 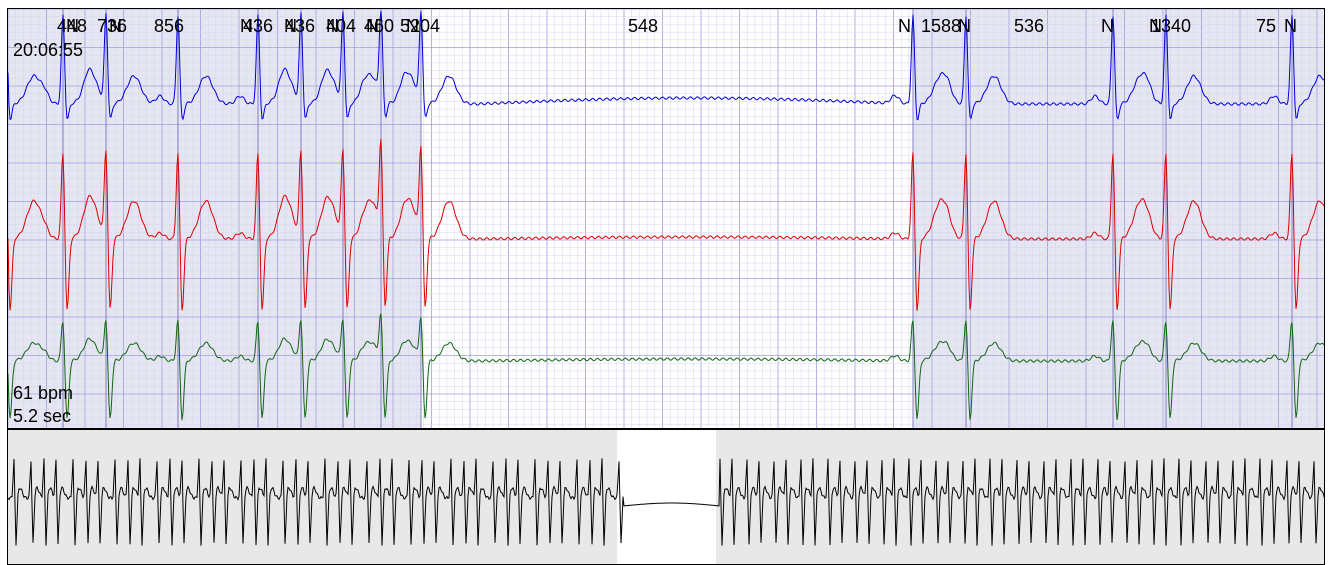 What do you see at coordinates (115, 26) in the screenshot?
I see `beat-label-2: N` at bounding box center [115, 26].